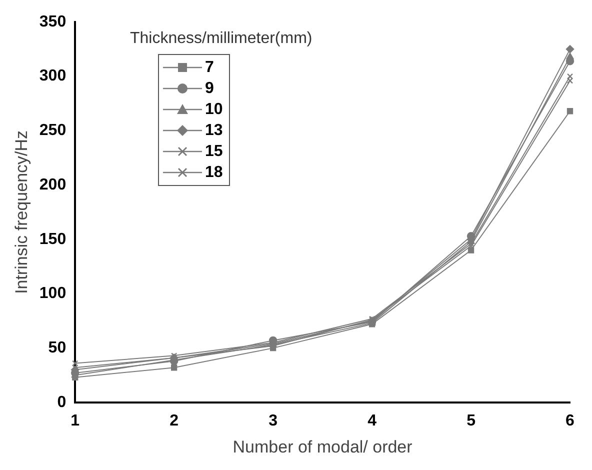 Image resolution: width=592 pixels, height=470 pixels. I want to click on y-tick-label: 250, so click(52, 131).